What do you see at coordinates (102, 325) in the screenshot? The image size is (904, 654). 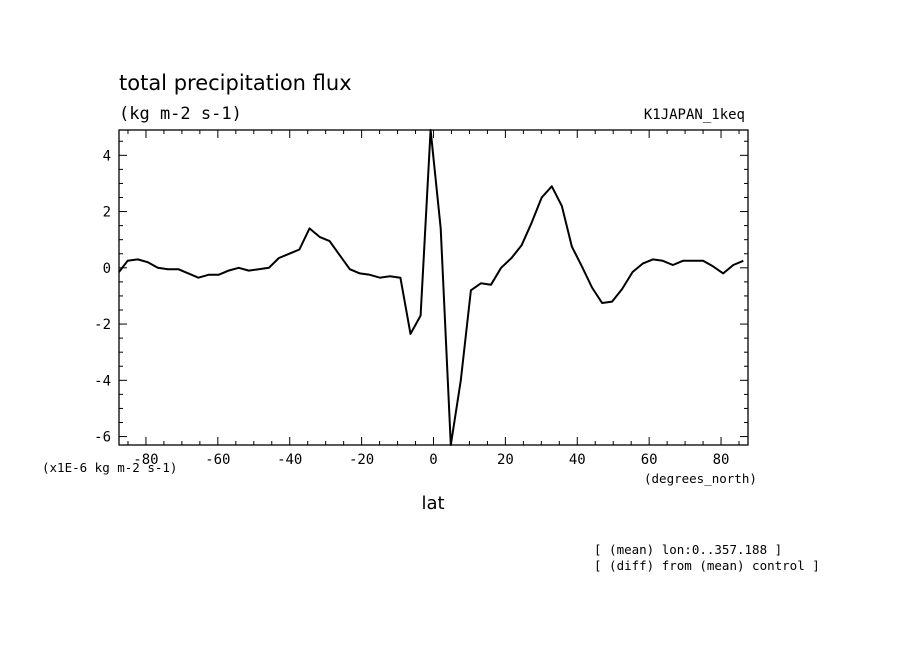 I see `y-tick-label: -2` at bounding box center [102, 325].